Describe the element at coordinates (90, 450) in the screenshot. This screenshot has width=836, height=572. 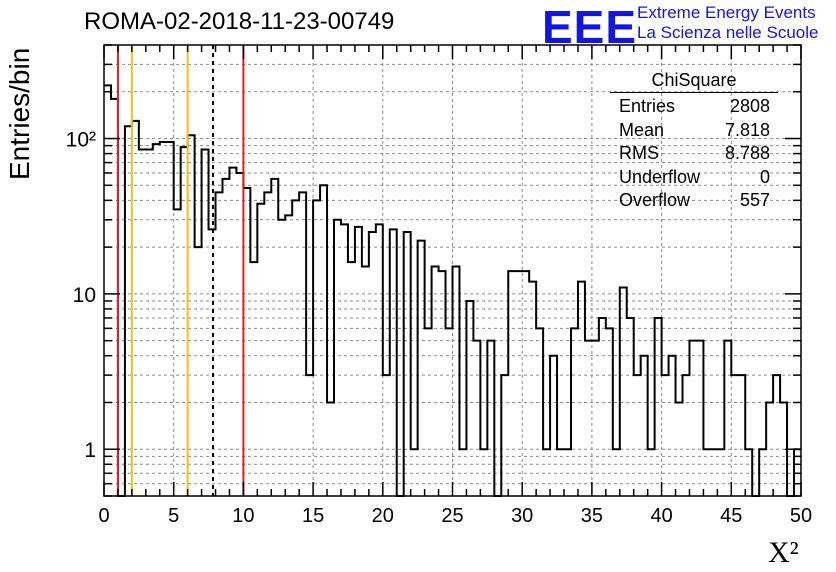
I see `y-tick-label: 1` at that location.